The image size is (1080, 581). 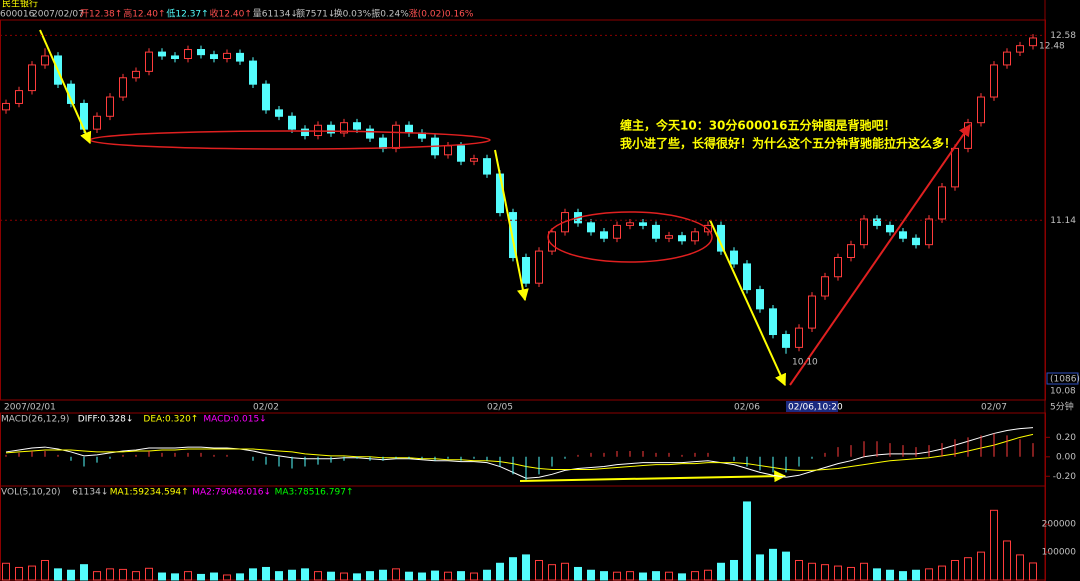 I want to click on y-tick-label: 200000, so click(x=1059, y=525).